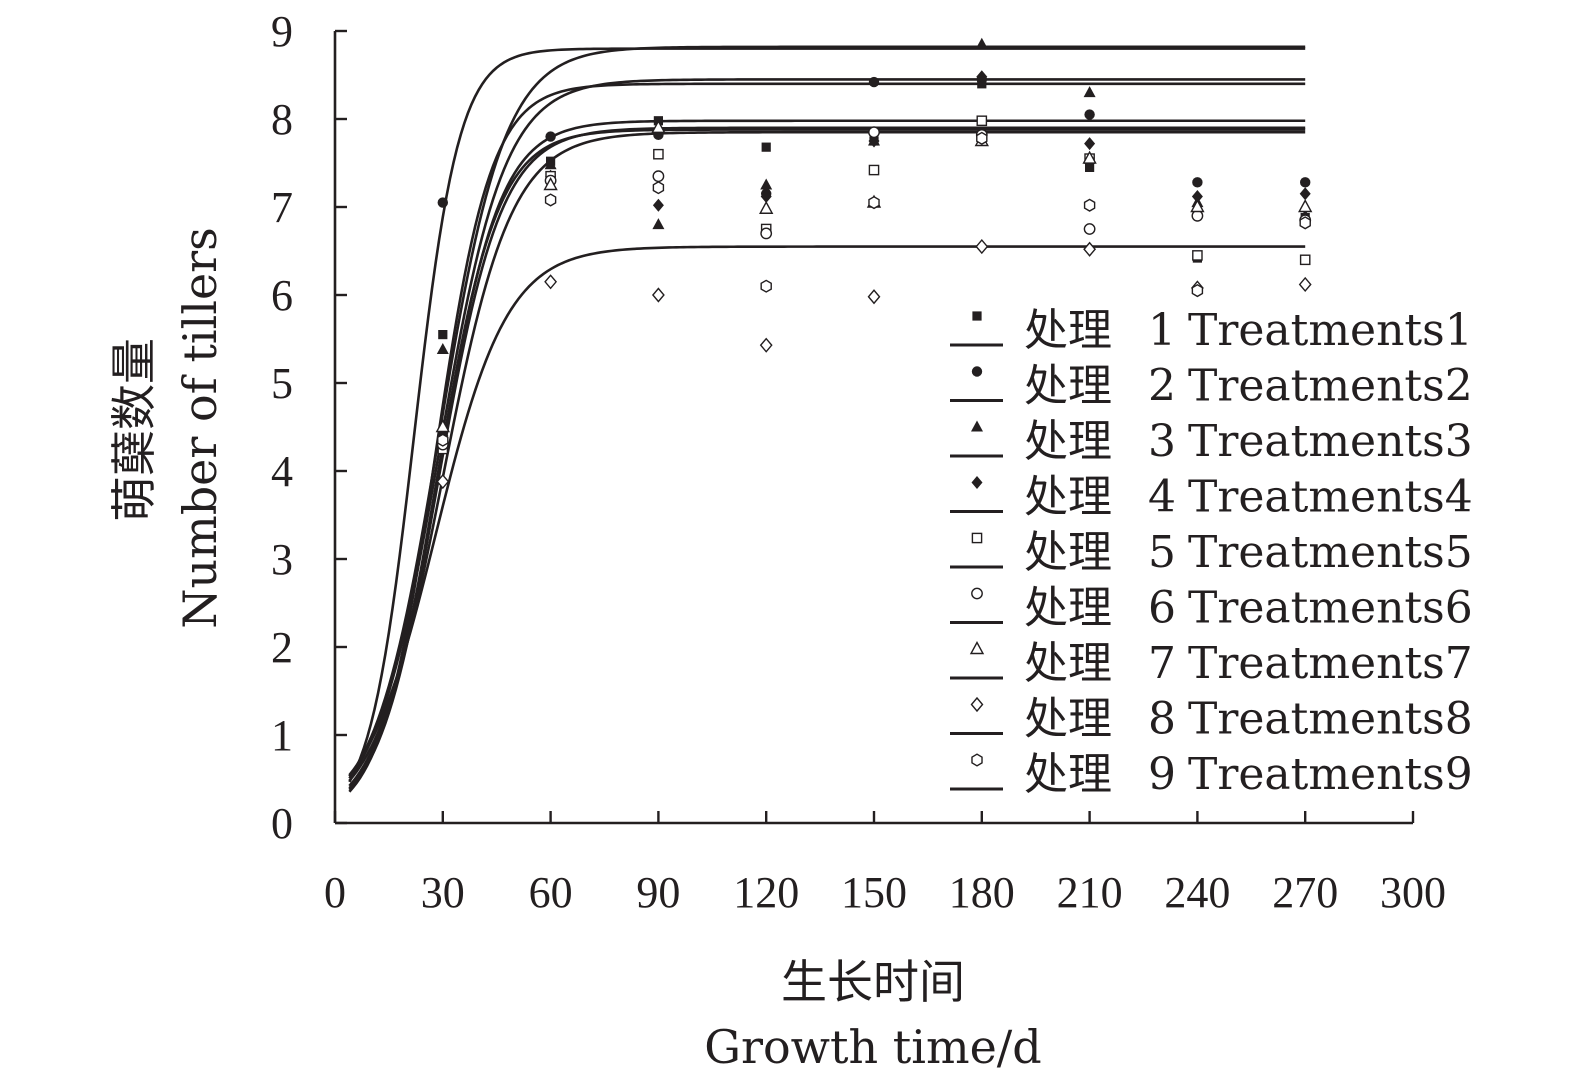 The width and height of the screenshot is (1575, 1086). I want to click on y-tick-label-0: 0, so click(282, 823).